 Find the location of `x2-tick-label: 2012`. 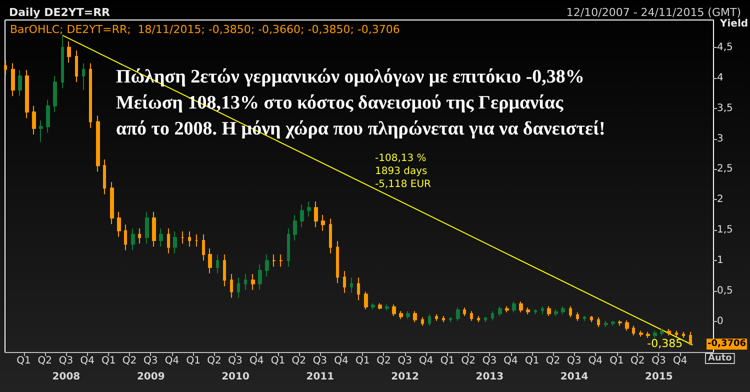

x2-tick-label: 2012 is located at coordinates (405, 377).